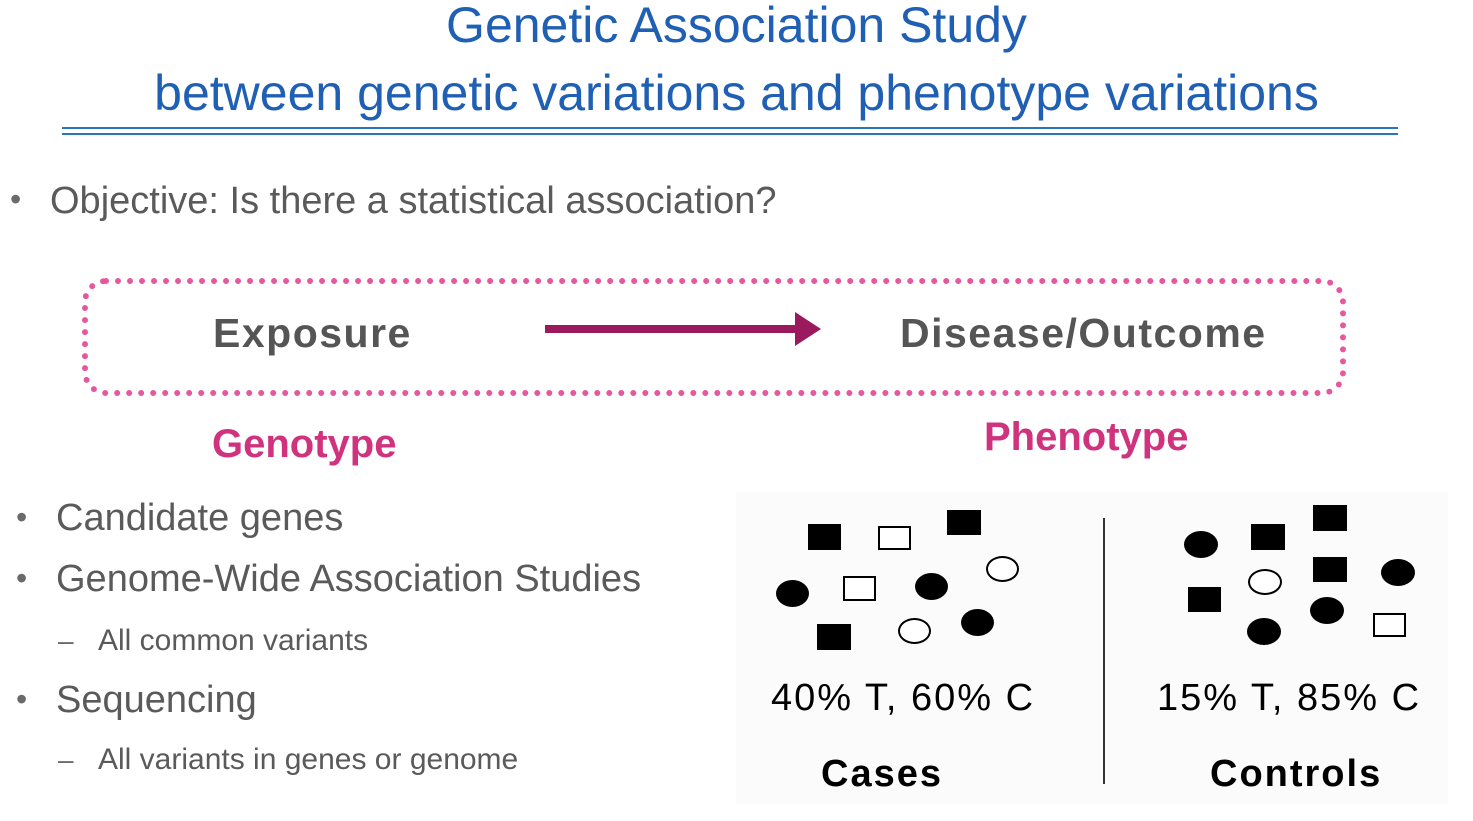 The height and width of the screenshot is (821, 1473). What do you see at coordinates (1296, 774) in the screenshot?
I see `controls-label: Controls` at bounding box center [1296, 774].